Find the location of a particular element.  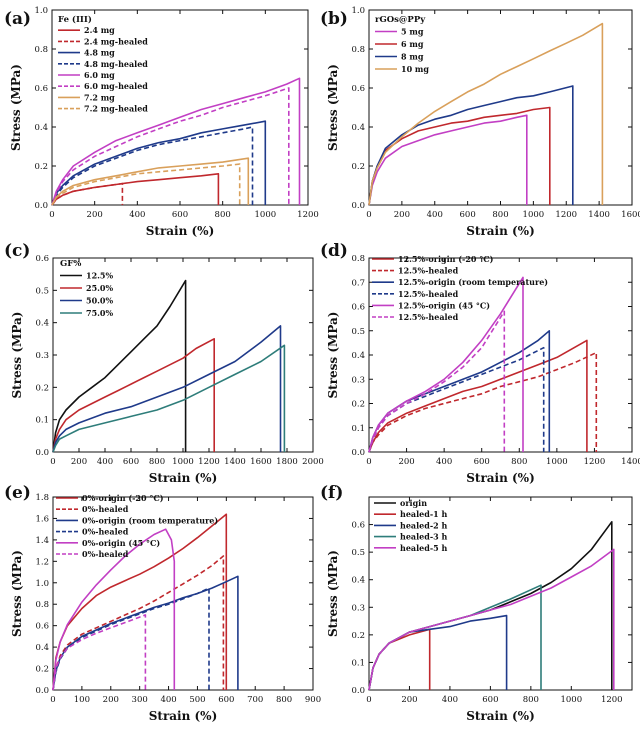

legend-entry: 75.0% is located at coordinates (99, 313).